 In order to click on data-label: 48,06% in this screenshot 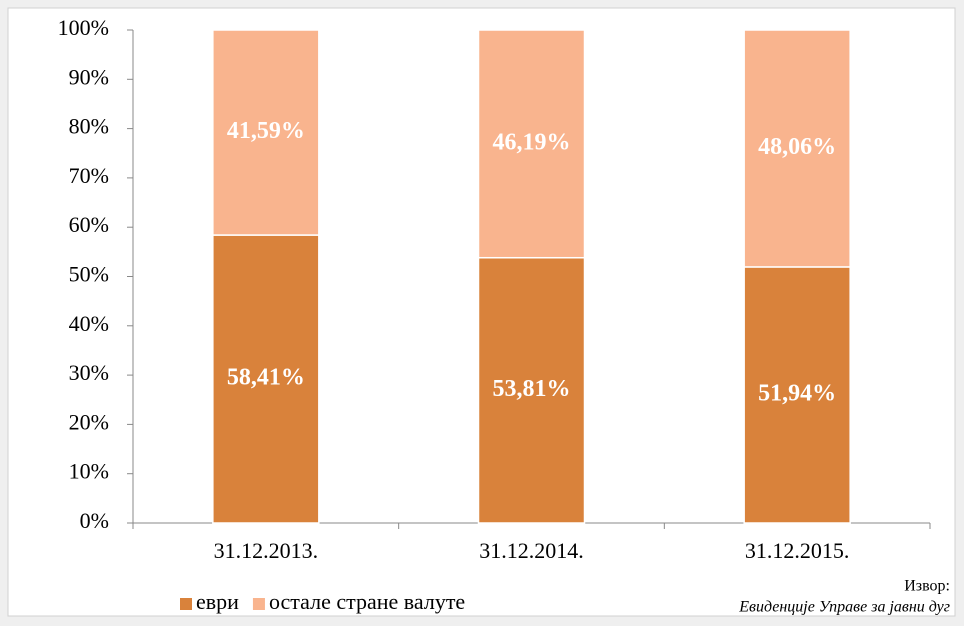, I will do `click(797, 147)`.